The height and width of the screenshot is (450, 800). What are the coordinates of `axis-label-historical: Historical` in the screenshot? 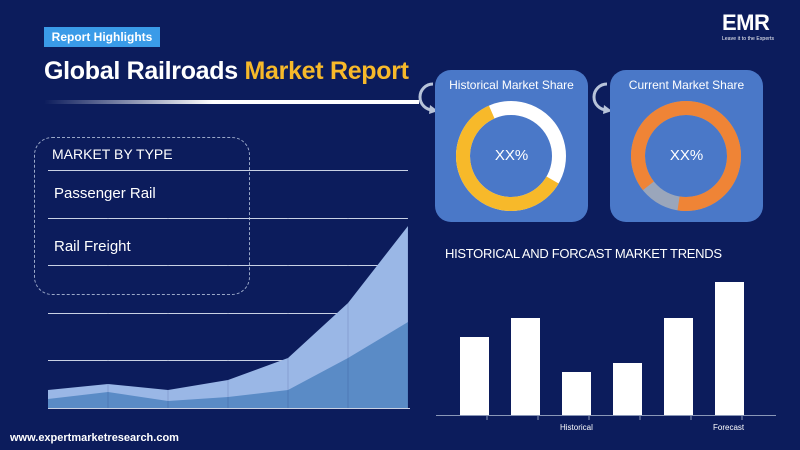 It's located at (576, 427).